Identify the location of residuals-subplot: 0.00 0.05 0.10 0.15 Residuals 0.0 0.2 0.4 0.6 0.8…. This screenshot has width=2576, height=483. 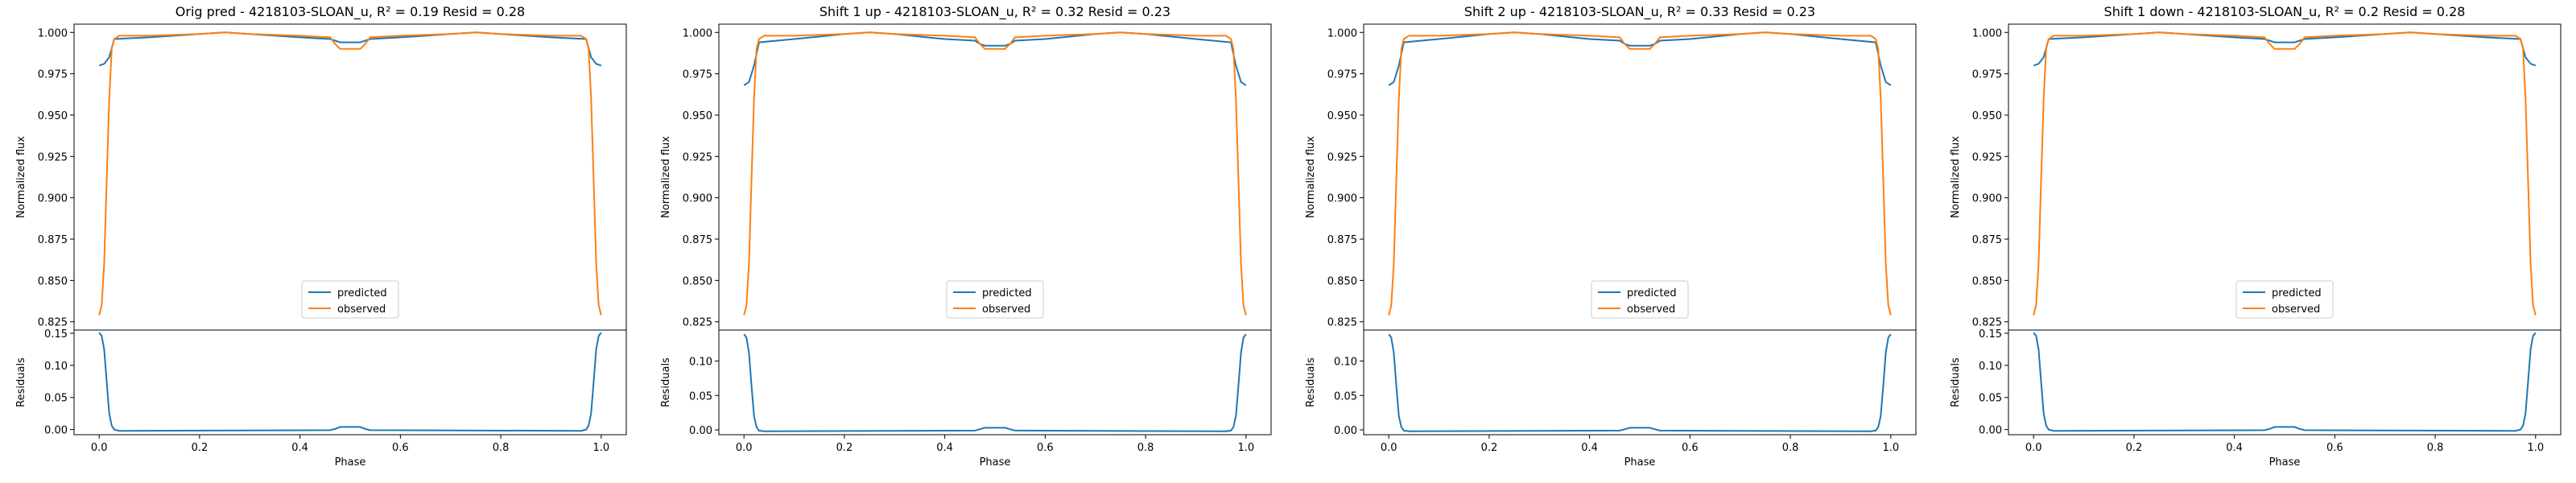
(321, 398).